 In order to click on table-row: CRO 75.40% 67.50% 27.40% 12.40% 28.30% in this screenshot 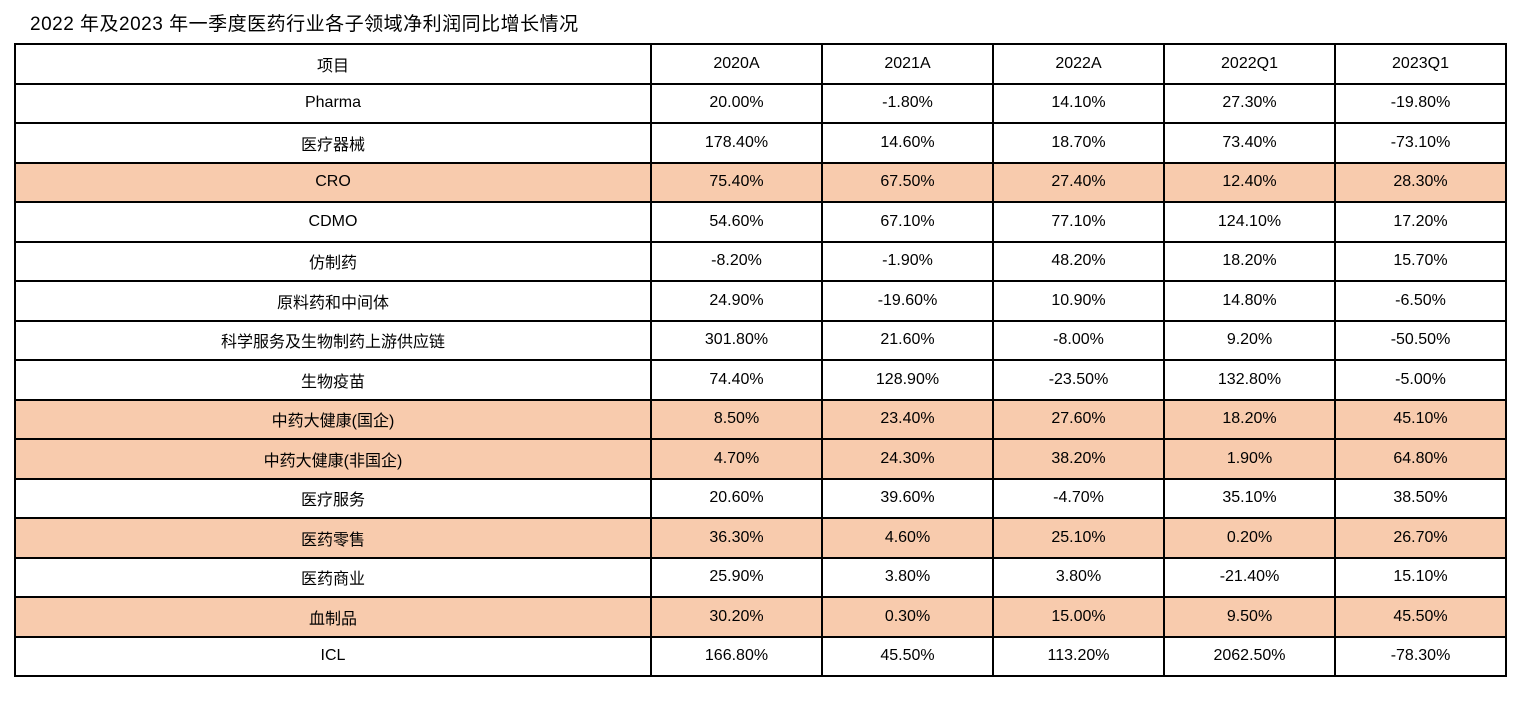, I will do `click(760, 182)`.